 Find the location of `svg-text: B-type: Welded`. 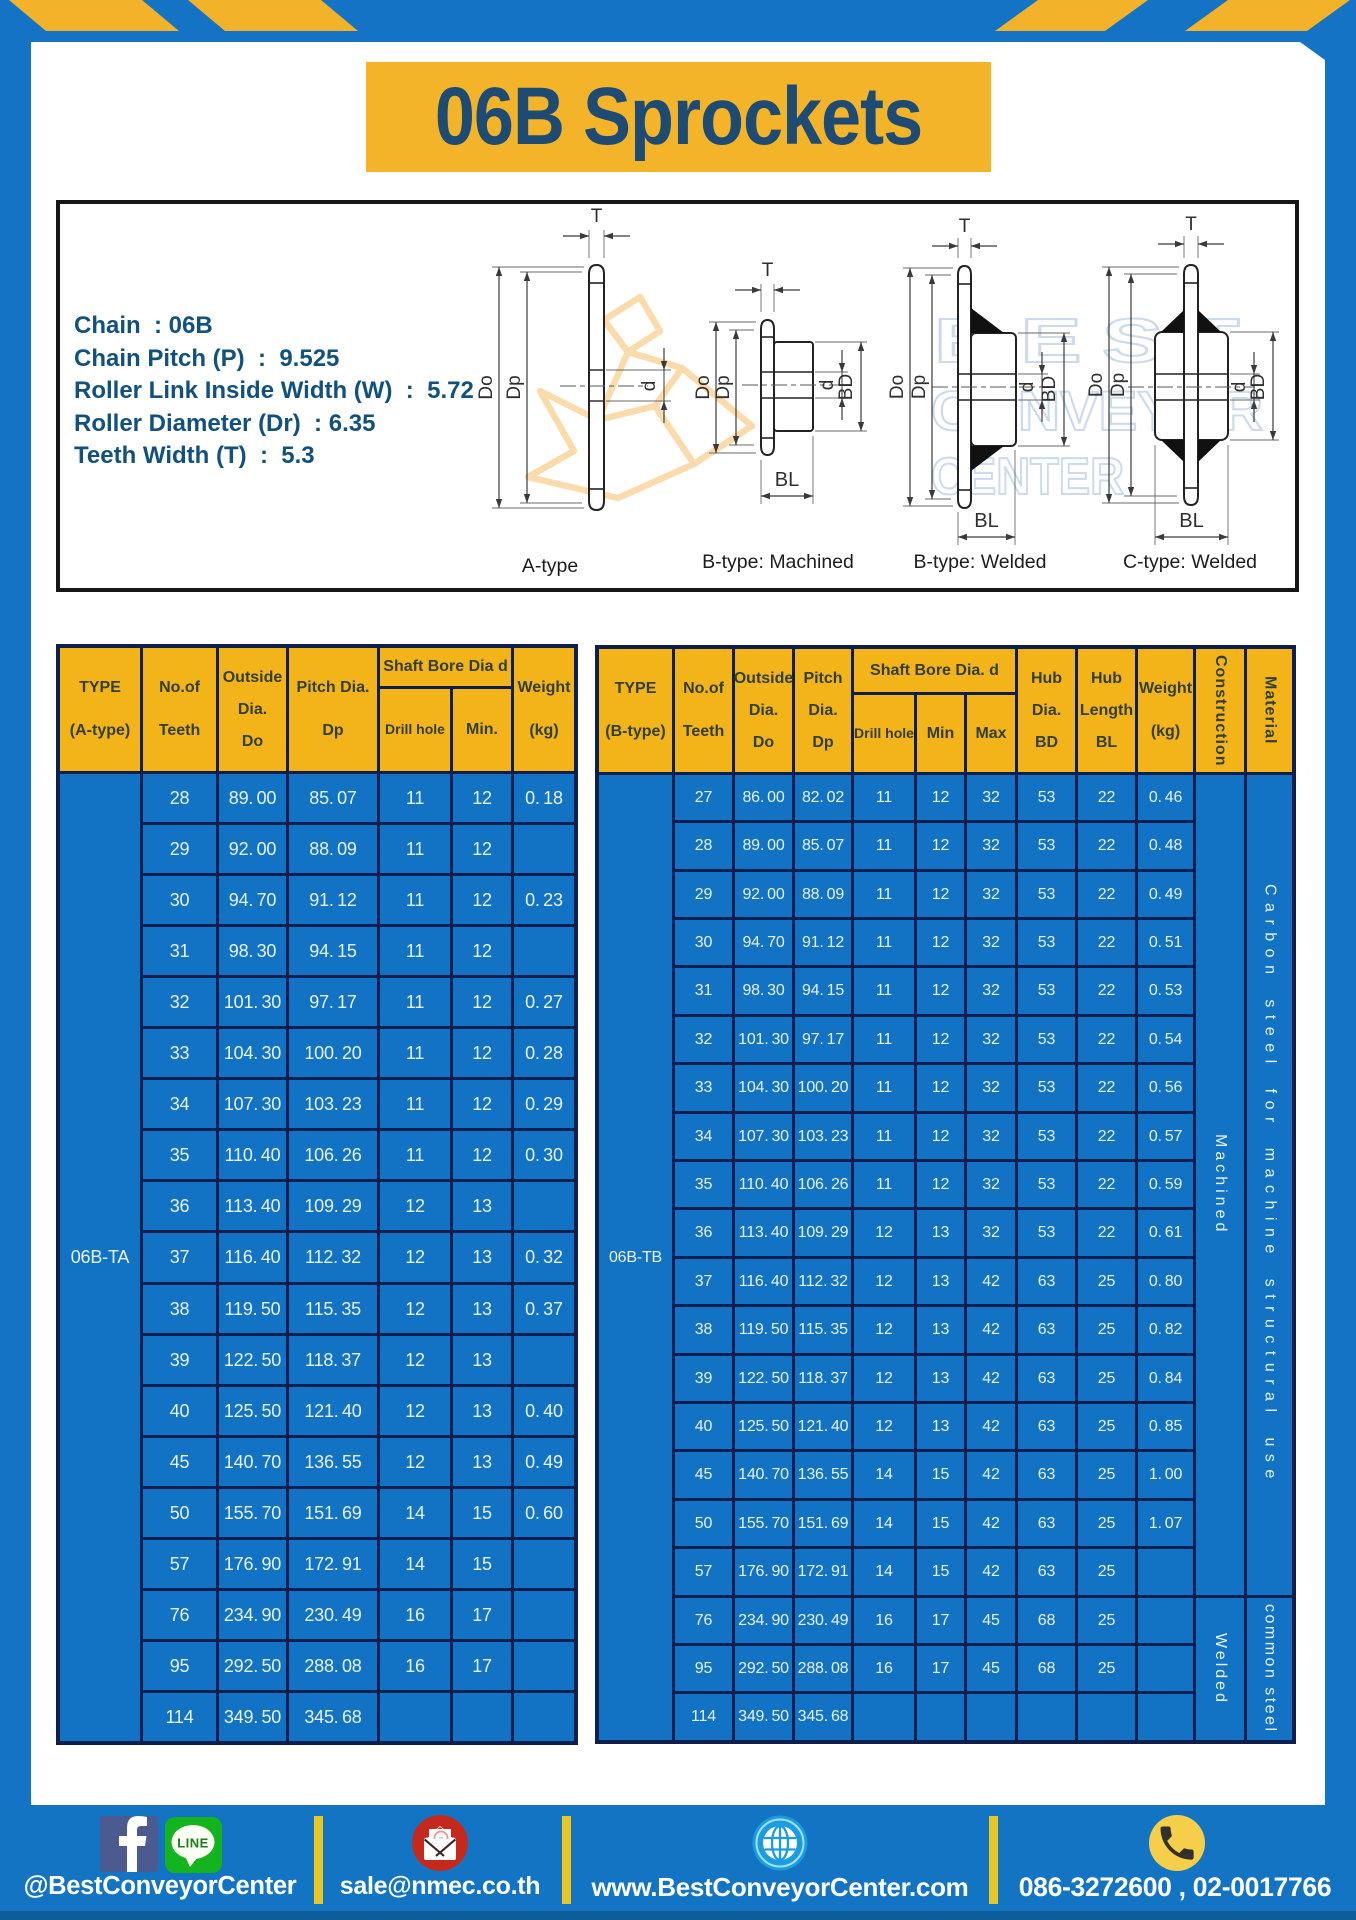

svg-text: B-type: Welded is located at coordinates (980, 562).